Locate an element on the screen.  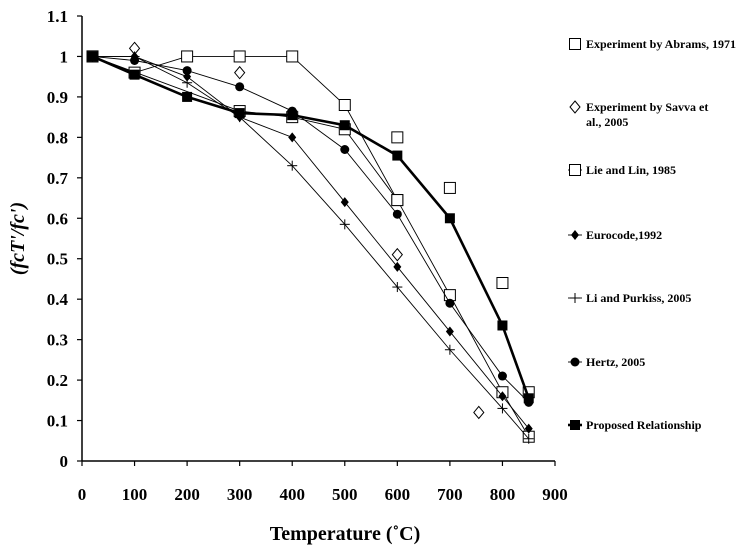
legend-item: Li and Purkiss, 2005 is located at coordinates (629, 298).